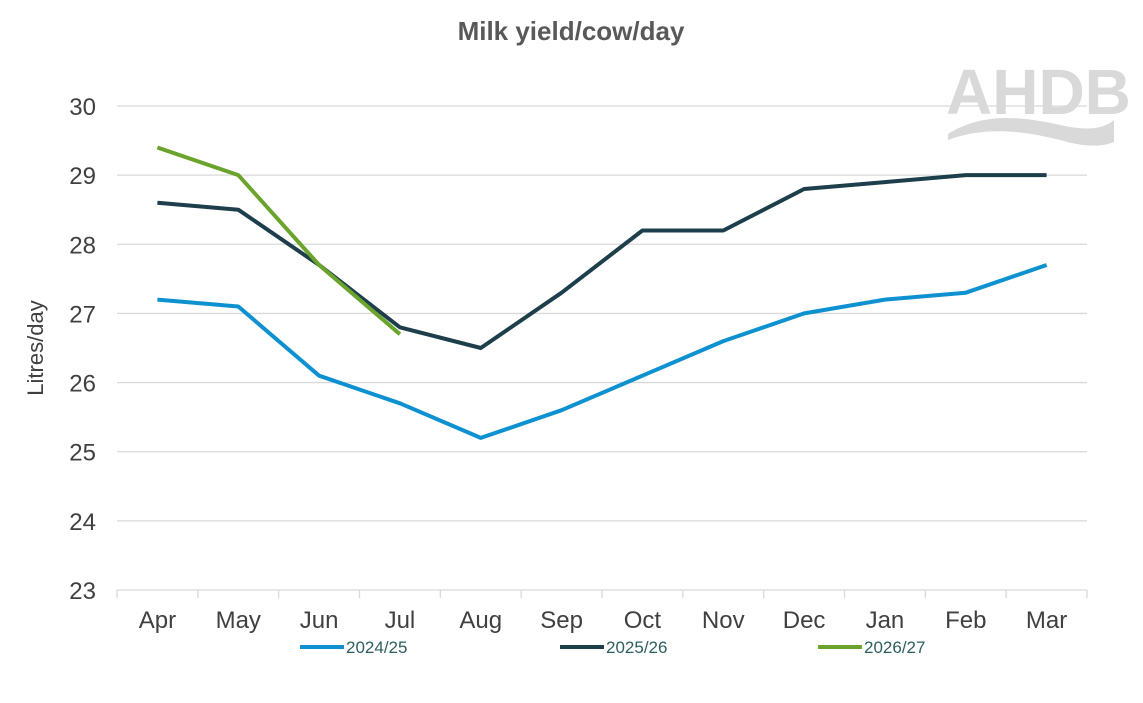 This screenshot has width=1143, height=703. I want to click on ahdb-logo: AHDB, so click(1038, 101).